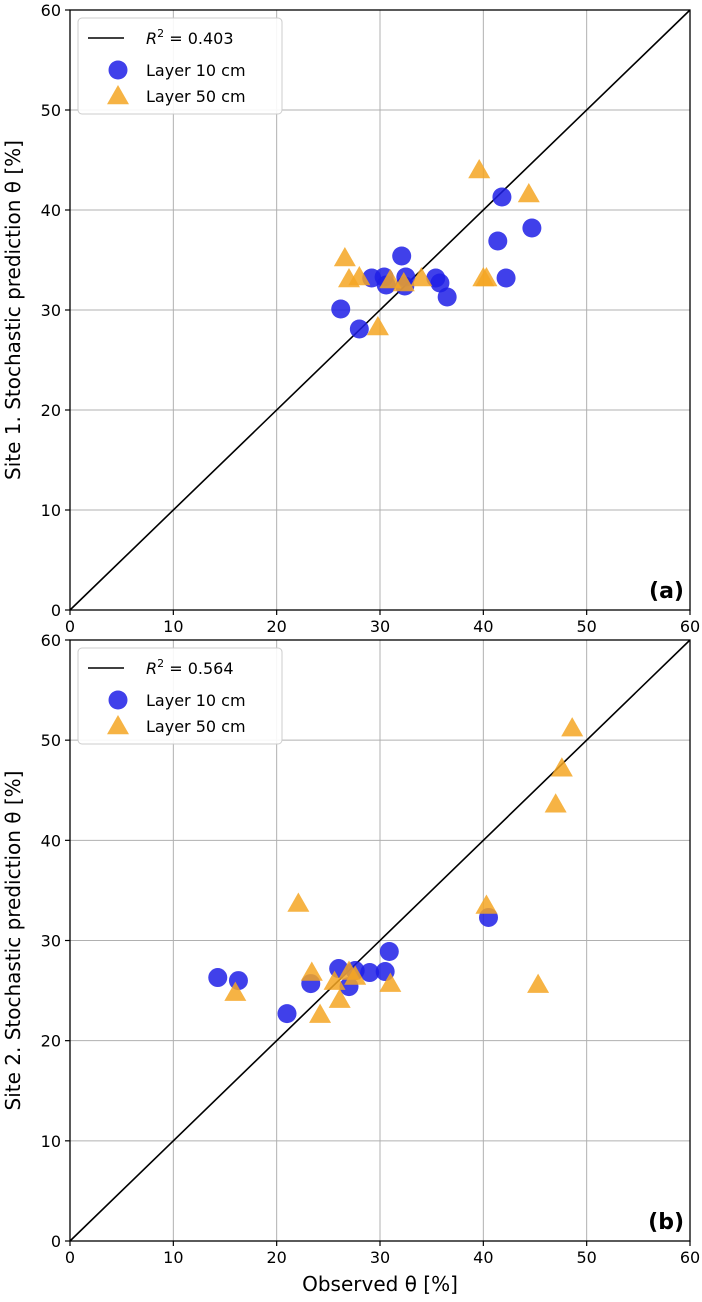 This screenshot has width=702, height=1302. I want to click on legend: R2 = 0.564 Layer 10 cm Layer 50 cm, so click(180, 696).